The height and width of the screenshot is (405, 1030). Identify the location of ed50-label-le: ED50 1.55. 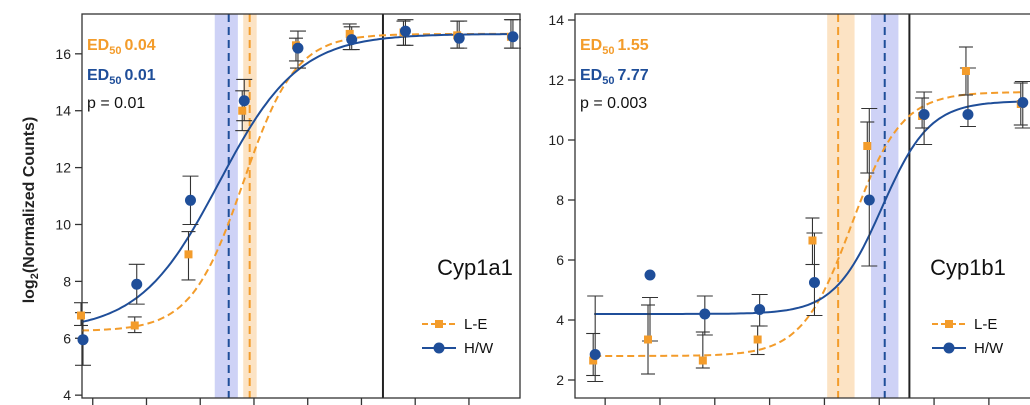
(614, 47).